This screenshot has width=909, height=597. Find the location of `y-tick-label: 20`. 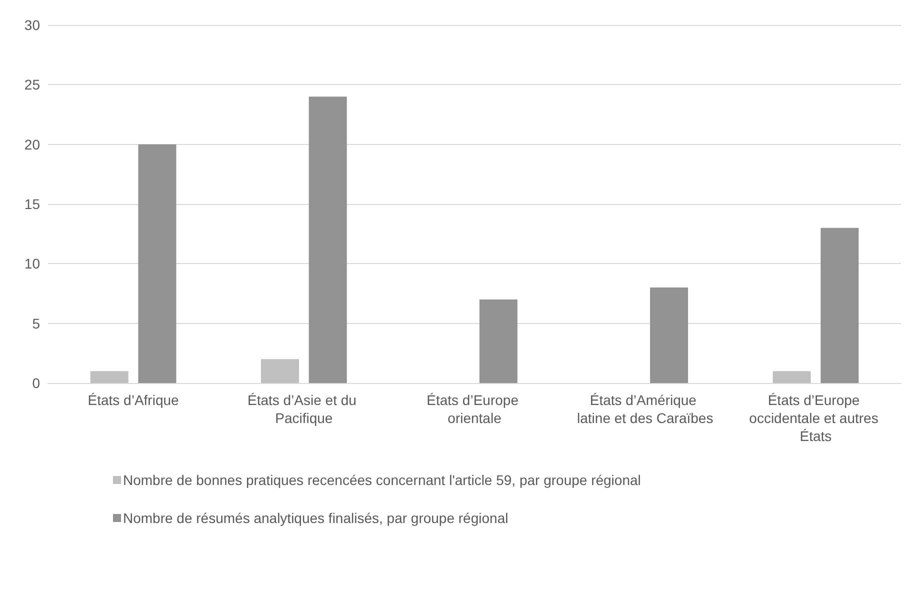

y-tick-label: 20 is located at coordinates (32, 144).